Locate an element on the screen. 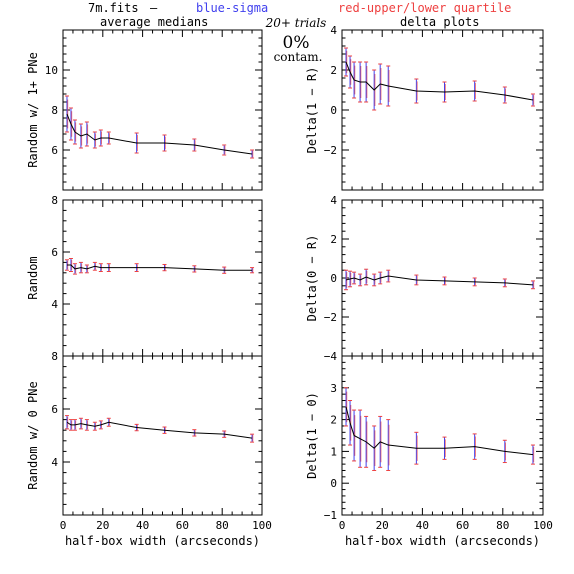 Image resolution: width=574 pixels, height=574 pixels. panel-right-top: −2 0 2 4 Delta(1 − R) is located at coordinates (424, 107).